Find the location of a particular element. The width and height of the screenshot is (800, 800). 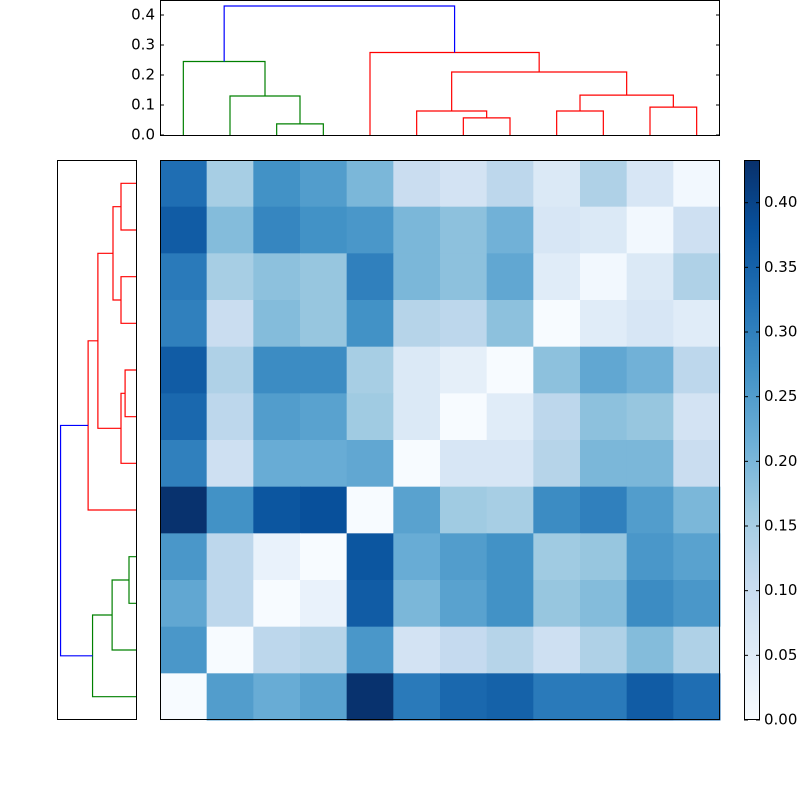

top-dendrogram-frame is located at coordinates (440, 68).